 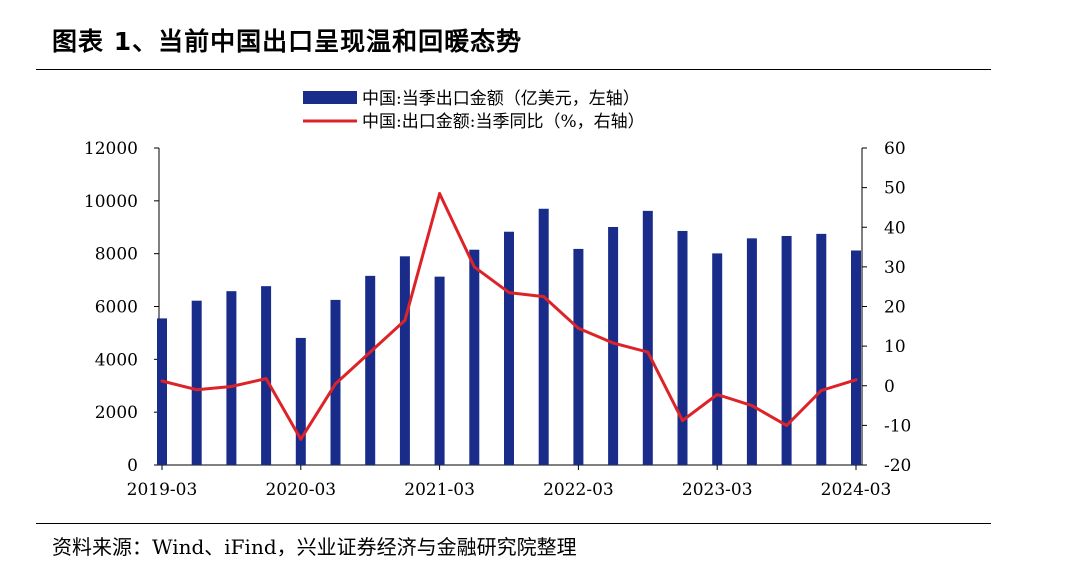 I want to click on left-tick-label: 2000, so click(x=116, y=413).